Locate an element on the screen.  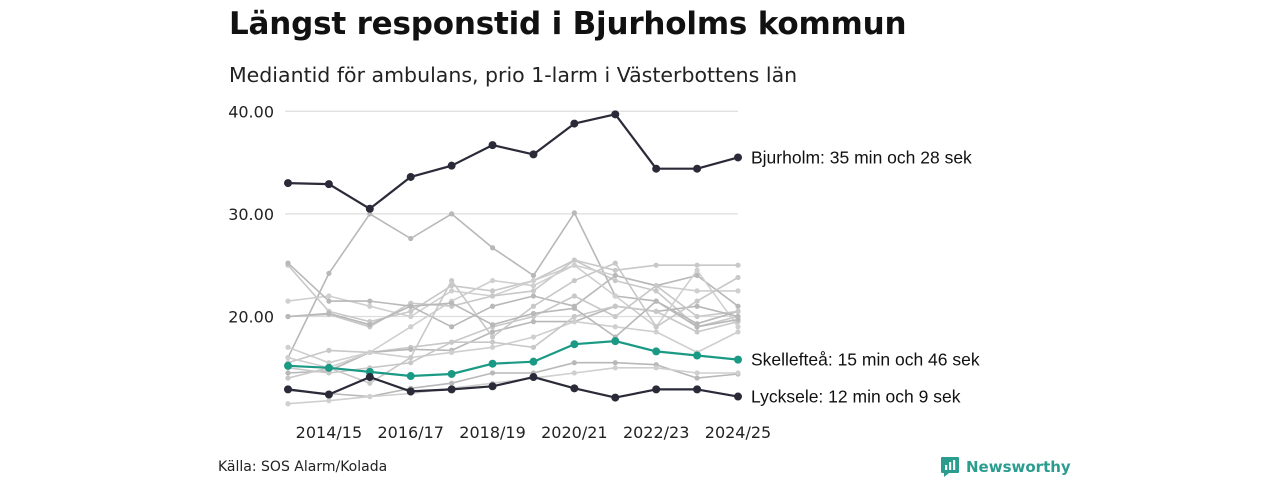
x-tick-label: 2022/23 is located at coordinates (656, 432).